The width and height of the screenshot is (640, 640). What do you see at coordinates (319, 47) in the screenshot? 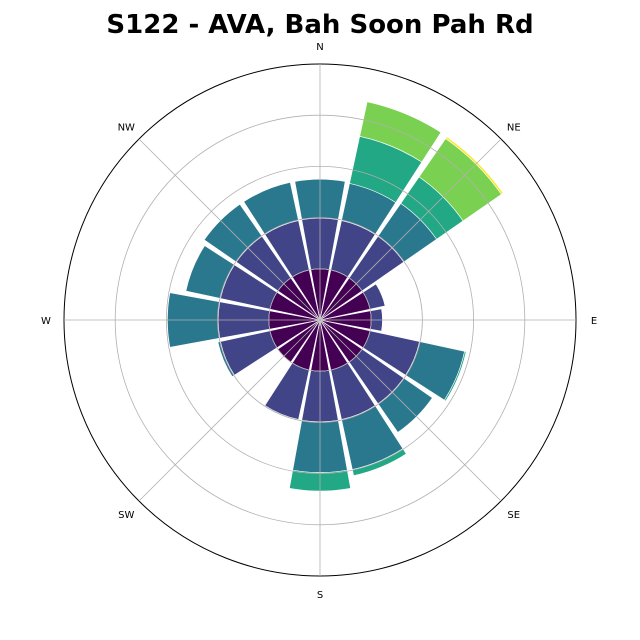
I see `direction-label-N: N` at bounding box center [319, 47].